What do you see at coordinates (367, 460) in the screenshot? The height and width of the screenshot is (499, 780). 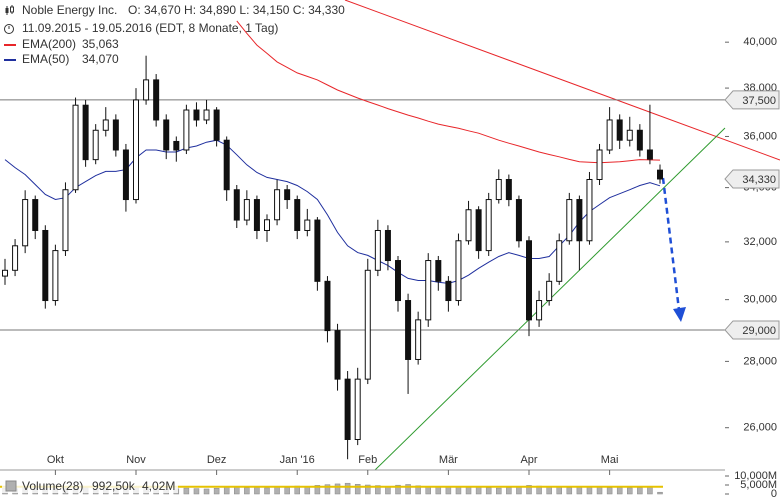 I see `x-tick-label: Feb` at bounding box center [367, 460].